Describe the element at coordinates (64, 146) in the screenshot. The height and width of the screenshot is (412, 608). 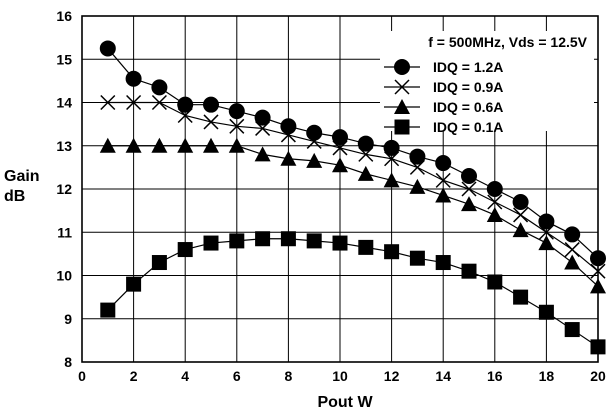
I see `y-tick-label: 13` at that location.